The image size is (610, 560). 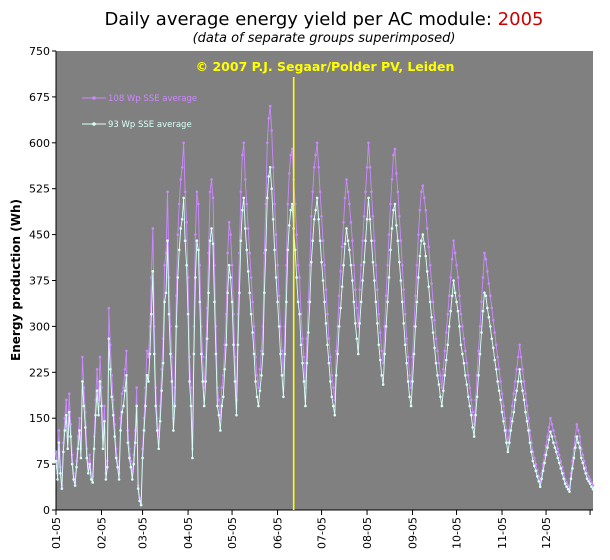 I want to click on x-tick-label: 11-05, so click(x=502, y=533).